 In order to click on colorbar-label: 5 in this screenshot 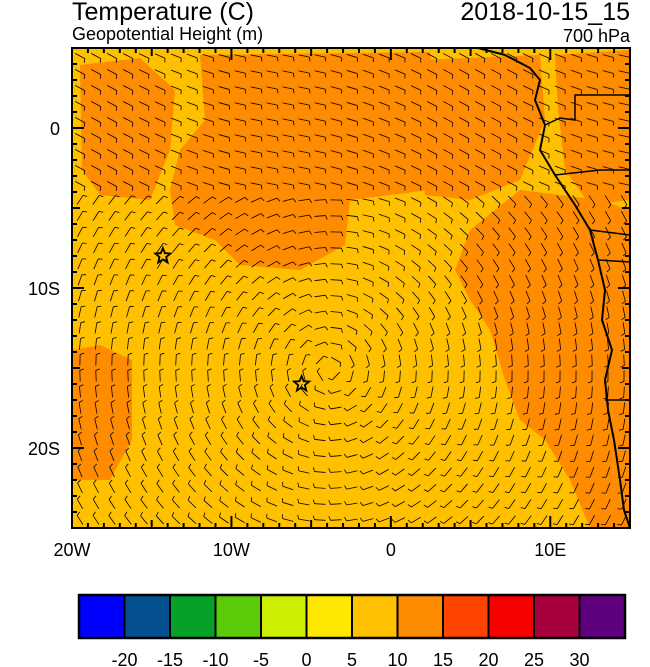, I will do `click(352, 658)`.